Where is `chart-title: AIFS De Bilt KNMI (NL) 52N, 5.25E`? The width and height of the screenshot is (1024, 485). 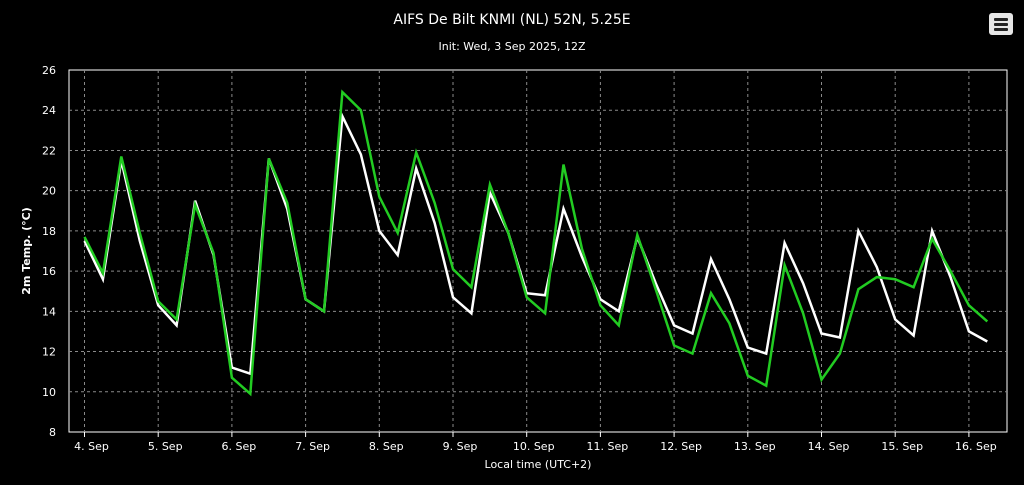
chart-title: AIFS De Bilt KNMI (NL) 52N, 5.25E is located at coordinates (511, 20).